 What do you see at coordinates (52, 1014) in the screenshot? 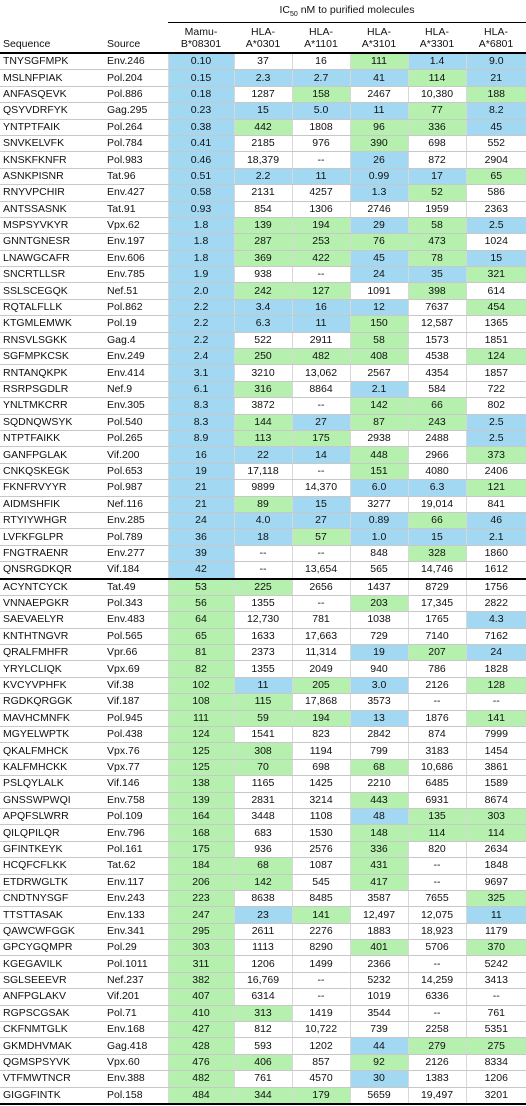
I see `sequence-cell: RGPSCGSAK` at bounding box center [52, 1014].